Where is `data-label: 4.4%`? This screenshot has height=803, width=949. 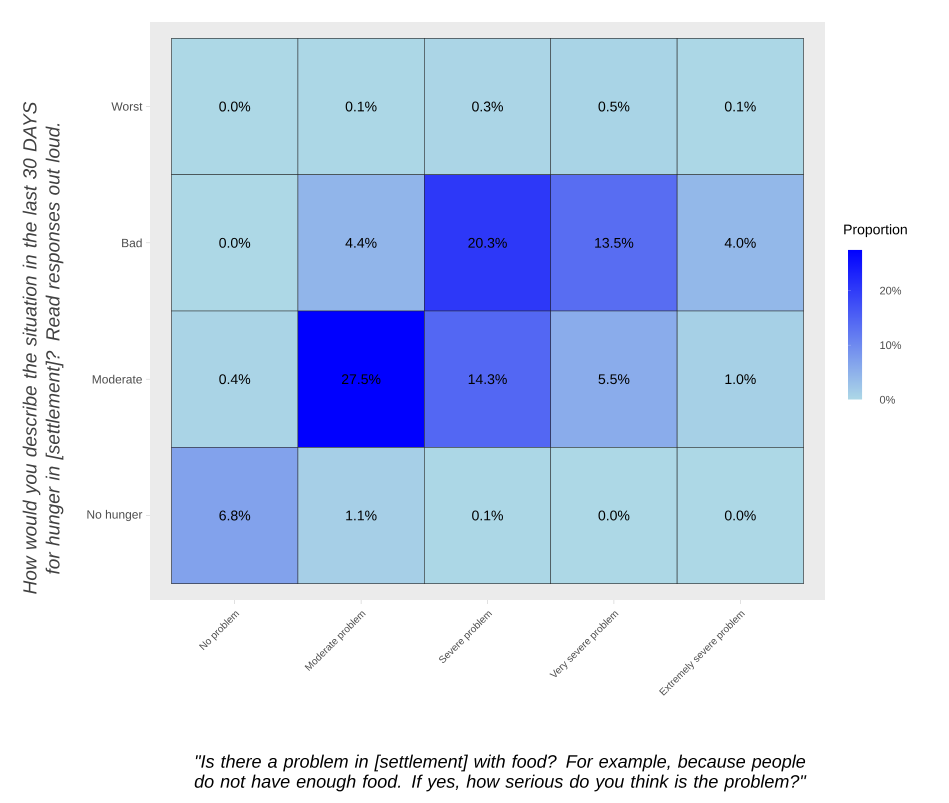 data-label: 4.4% is located at coordinates (361, 243).